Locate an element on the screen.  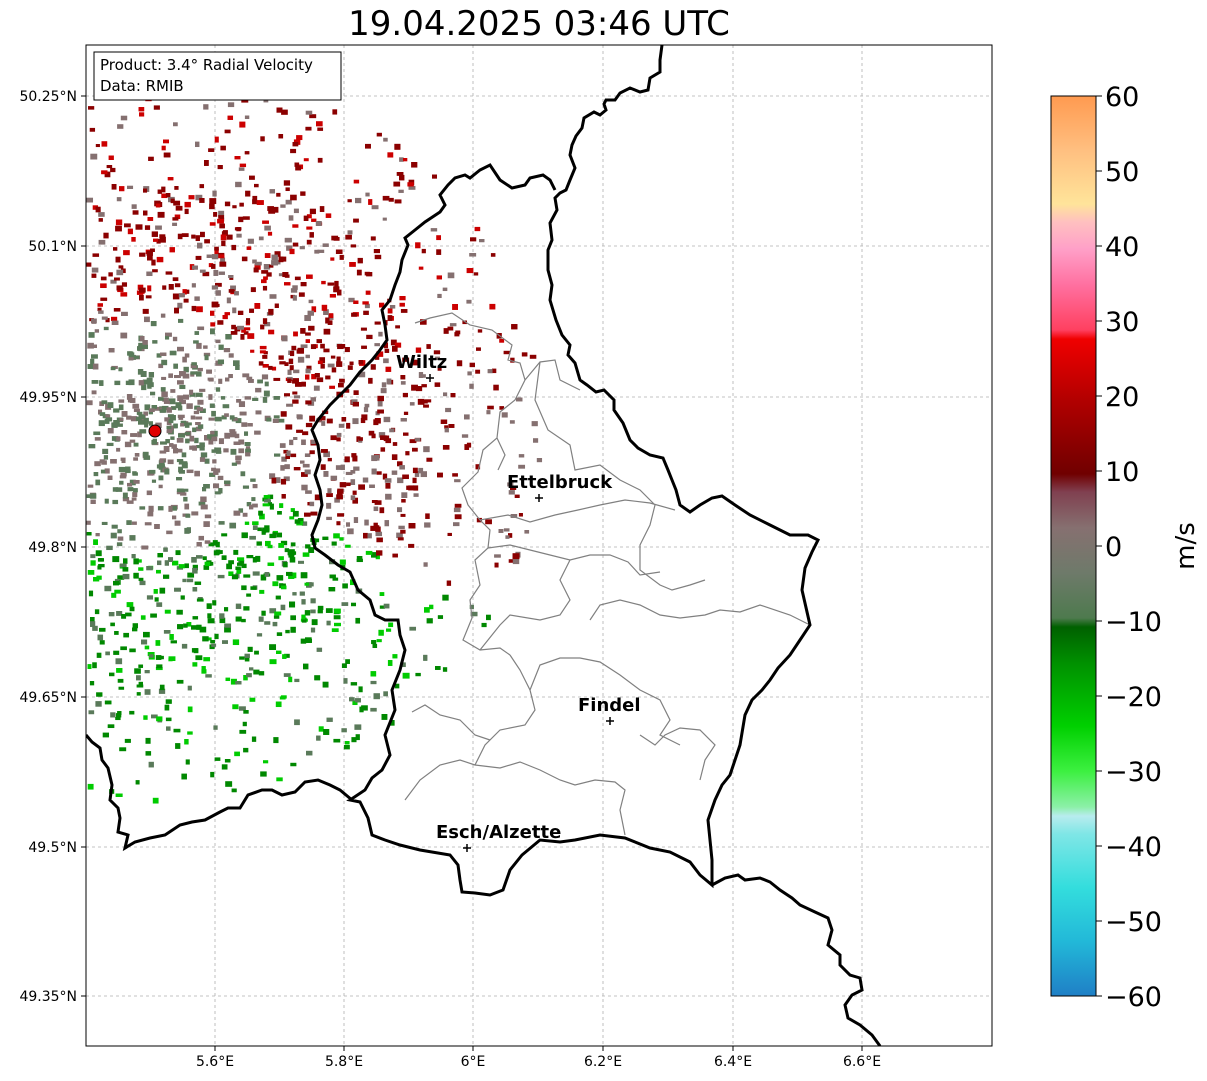
colorbar-tick-label: −10 is located at coordinates (1133, 622).